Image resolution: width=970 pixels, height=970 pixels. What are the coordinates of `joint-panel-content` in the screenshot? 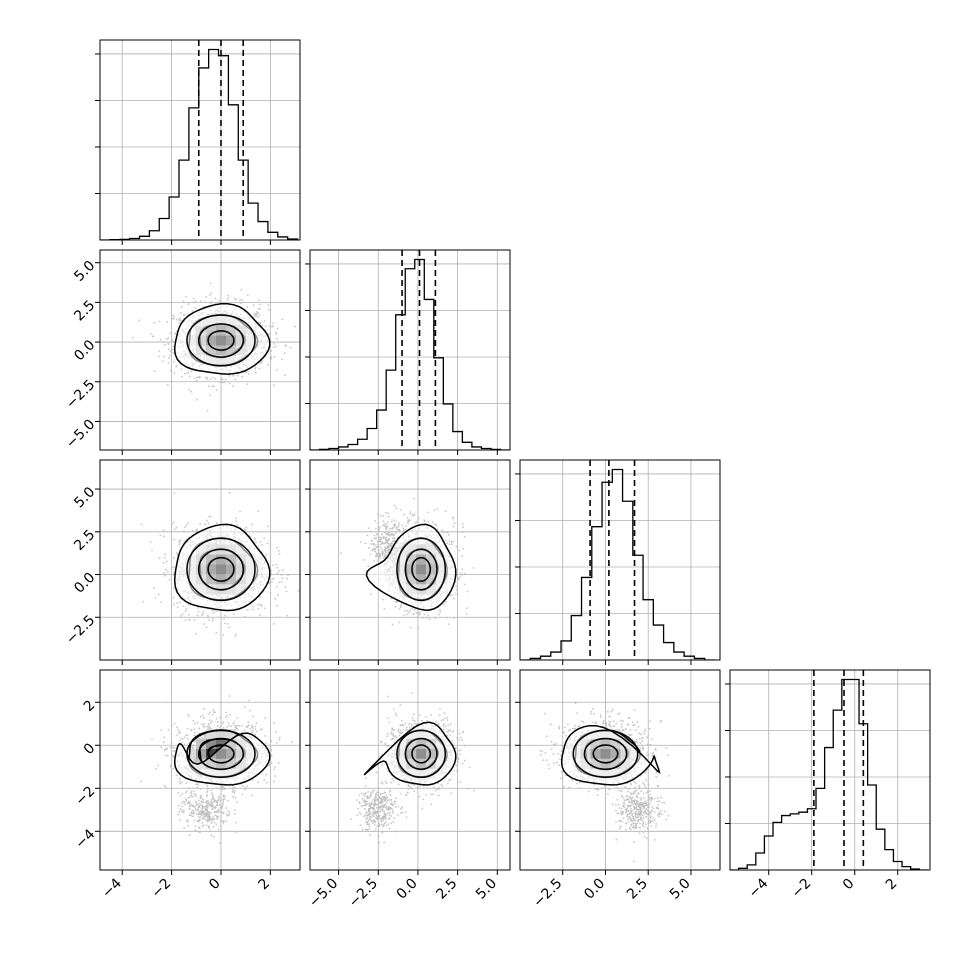 It's located at (220, 564).